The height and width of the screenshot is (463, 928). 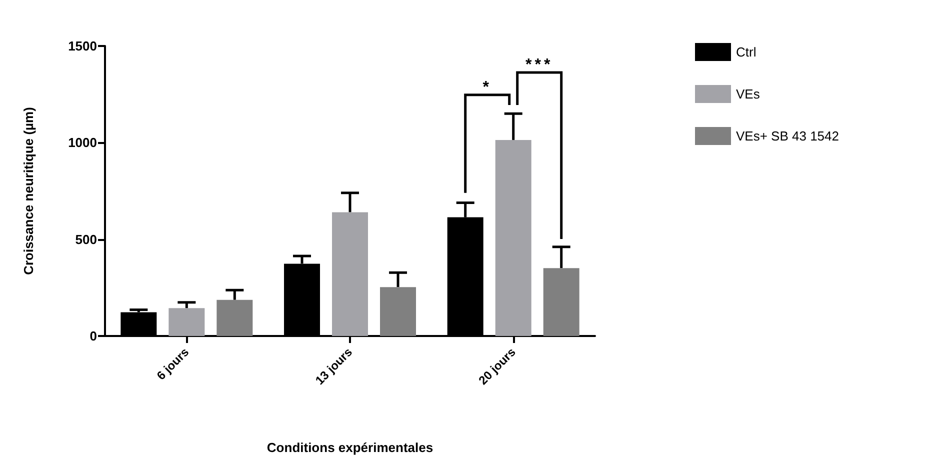 What do you see at coordinates (82, 142) in the screenshot?
I see `y-tick-label: 1000` at bounding box center [82, 142].